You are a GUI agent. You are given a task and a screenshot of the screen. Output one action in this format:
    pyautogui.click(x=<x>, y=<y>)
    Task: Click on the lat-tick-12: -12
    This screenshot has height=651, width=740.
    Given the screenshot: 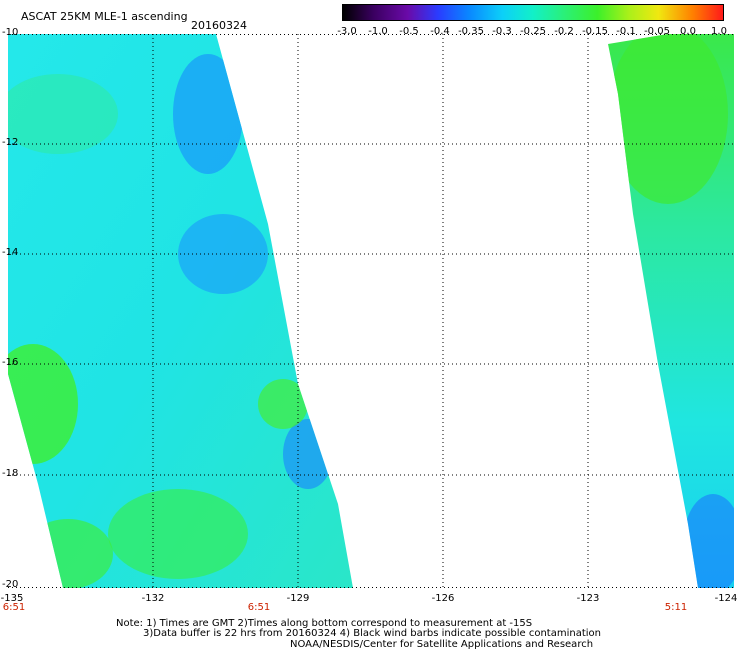 What is the action you would take?
    pyautogui.click(x=10, y=142)
    